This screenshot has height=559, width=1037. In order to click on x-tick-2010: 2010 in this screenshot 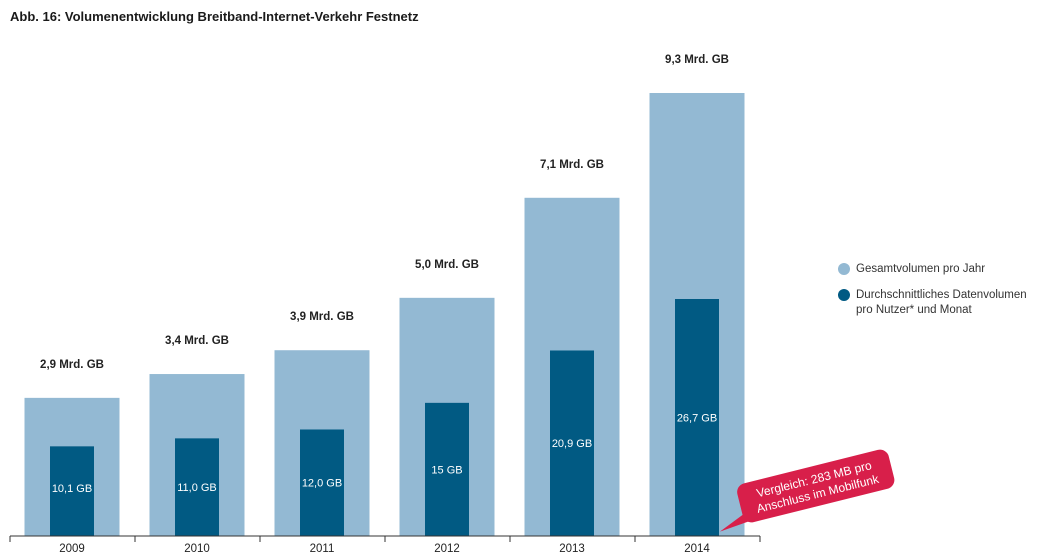, I will do `click(197, 549)`.